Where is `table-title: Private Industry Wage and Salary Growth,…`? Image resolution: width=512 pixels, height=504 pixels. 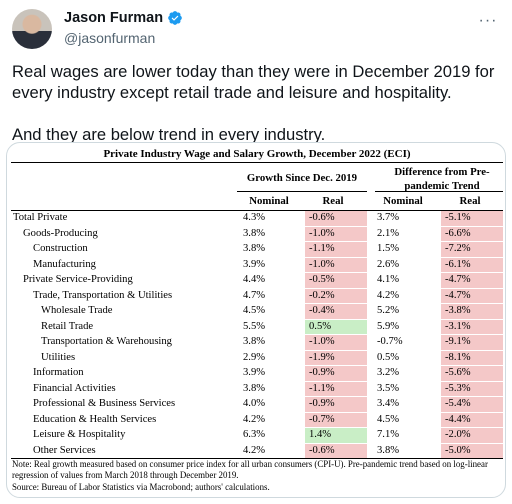
table-title: Private Industry Wage and Salary Growth,… is located at coordinates (257, 154).